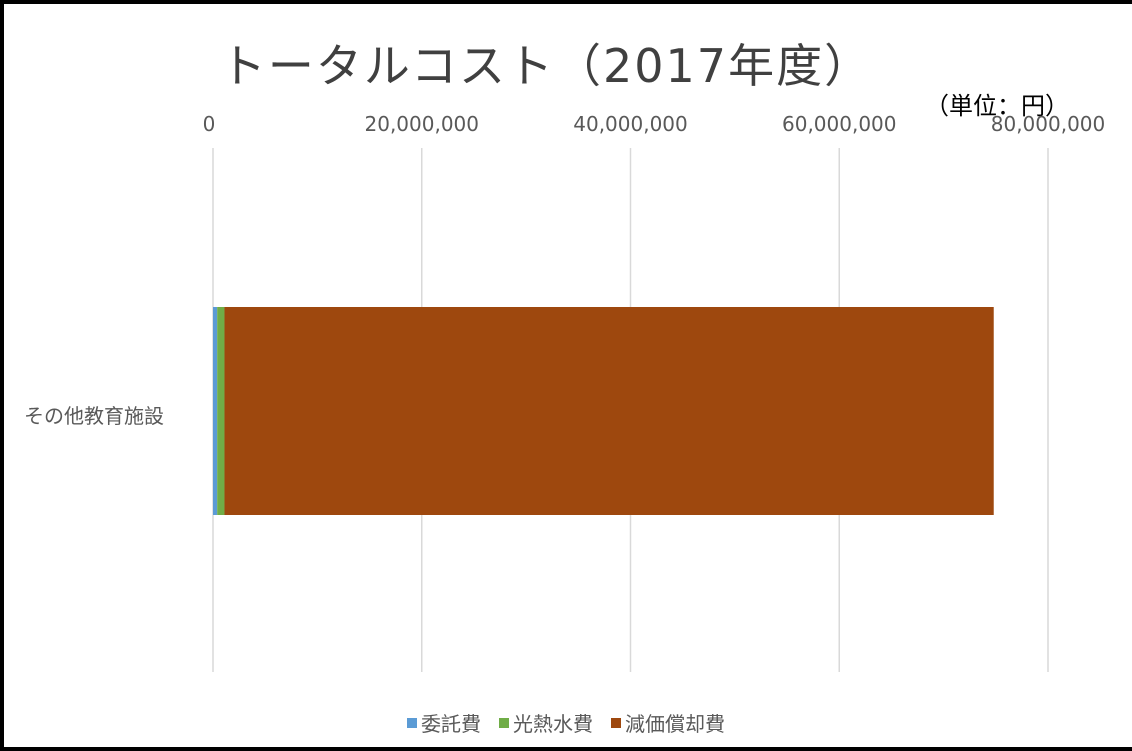 The image size is (1132, 751). Describe the element at coordinates (839, 124) in the screenshot. I see `x-tick-label: 60,000,000` at that location.